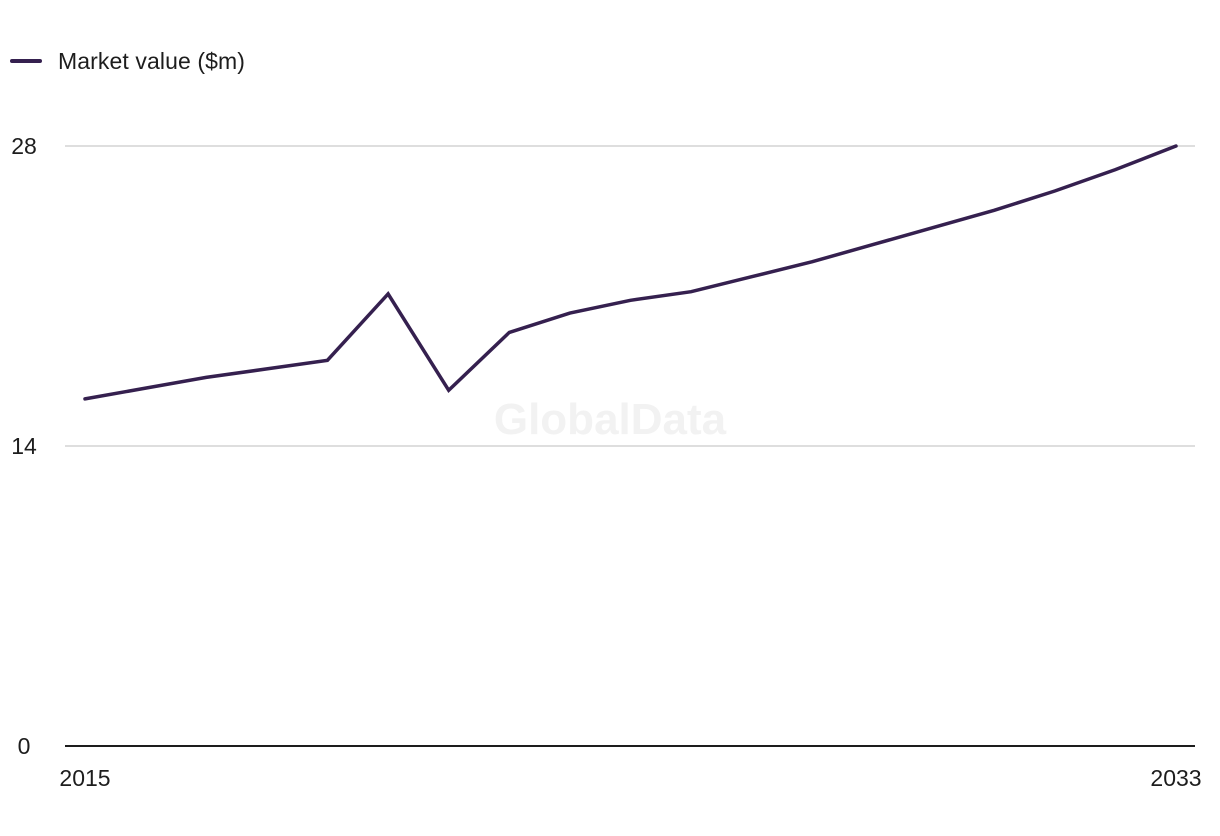 The height and width of the screenshot is (836, 1220). I want to click on legend-swatch, so click(26, 61).